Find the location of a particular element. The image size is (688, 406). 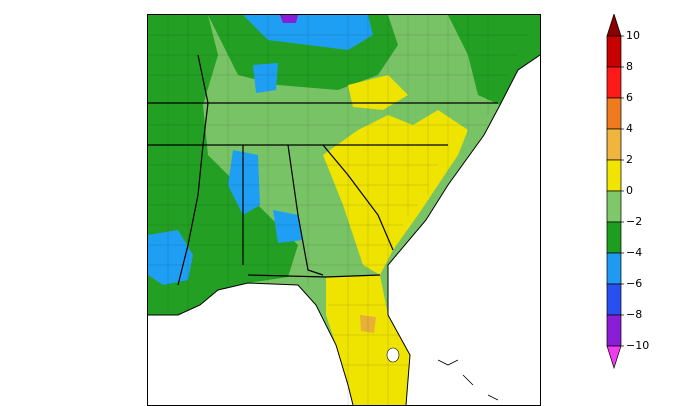

colorbar-tick-label: 8 is located at coordinates (629, 66).